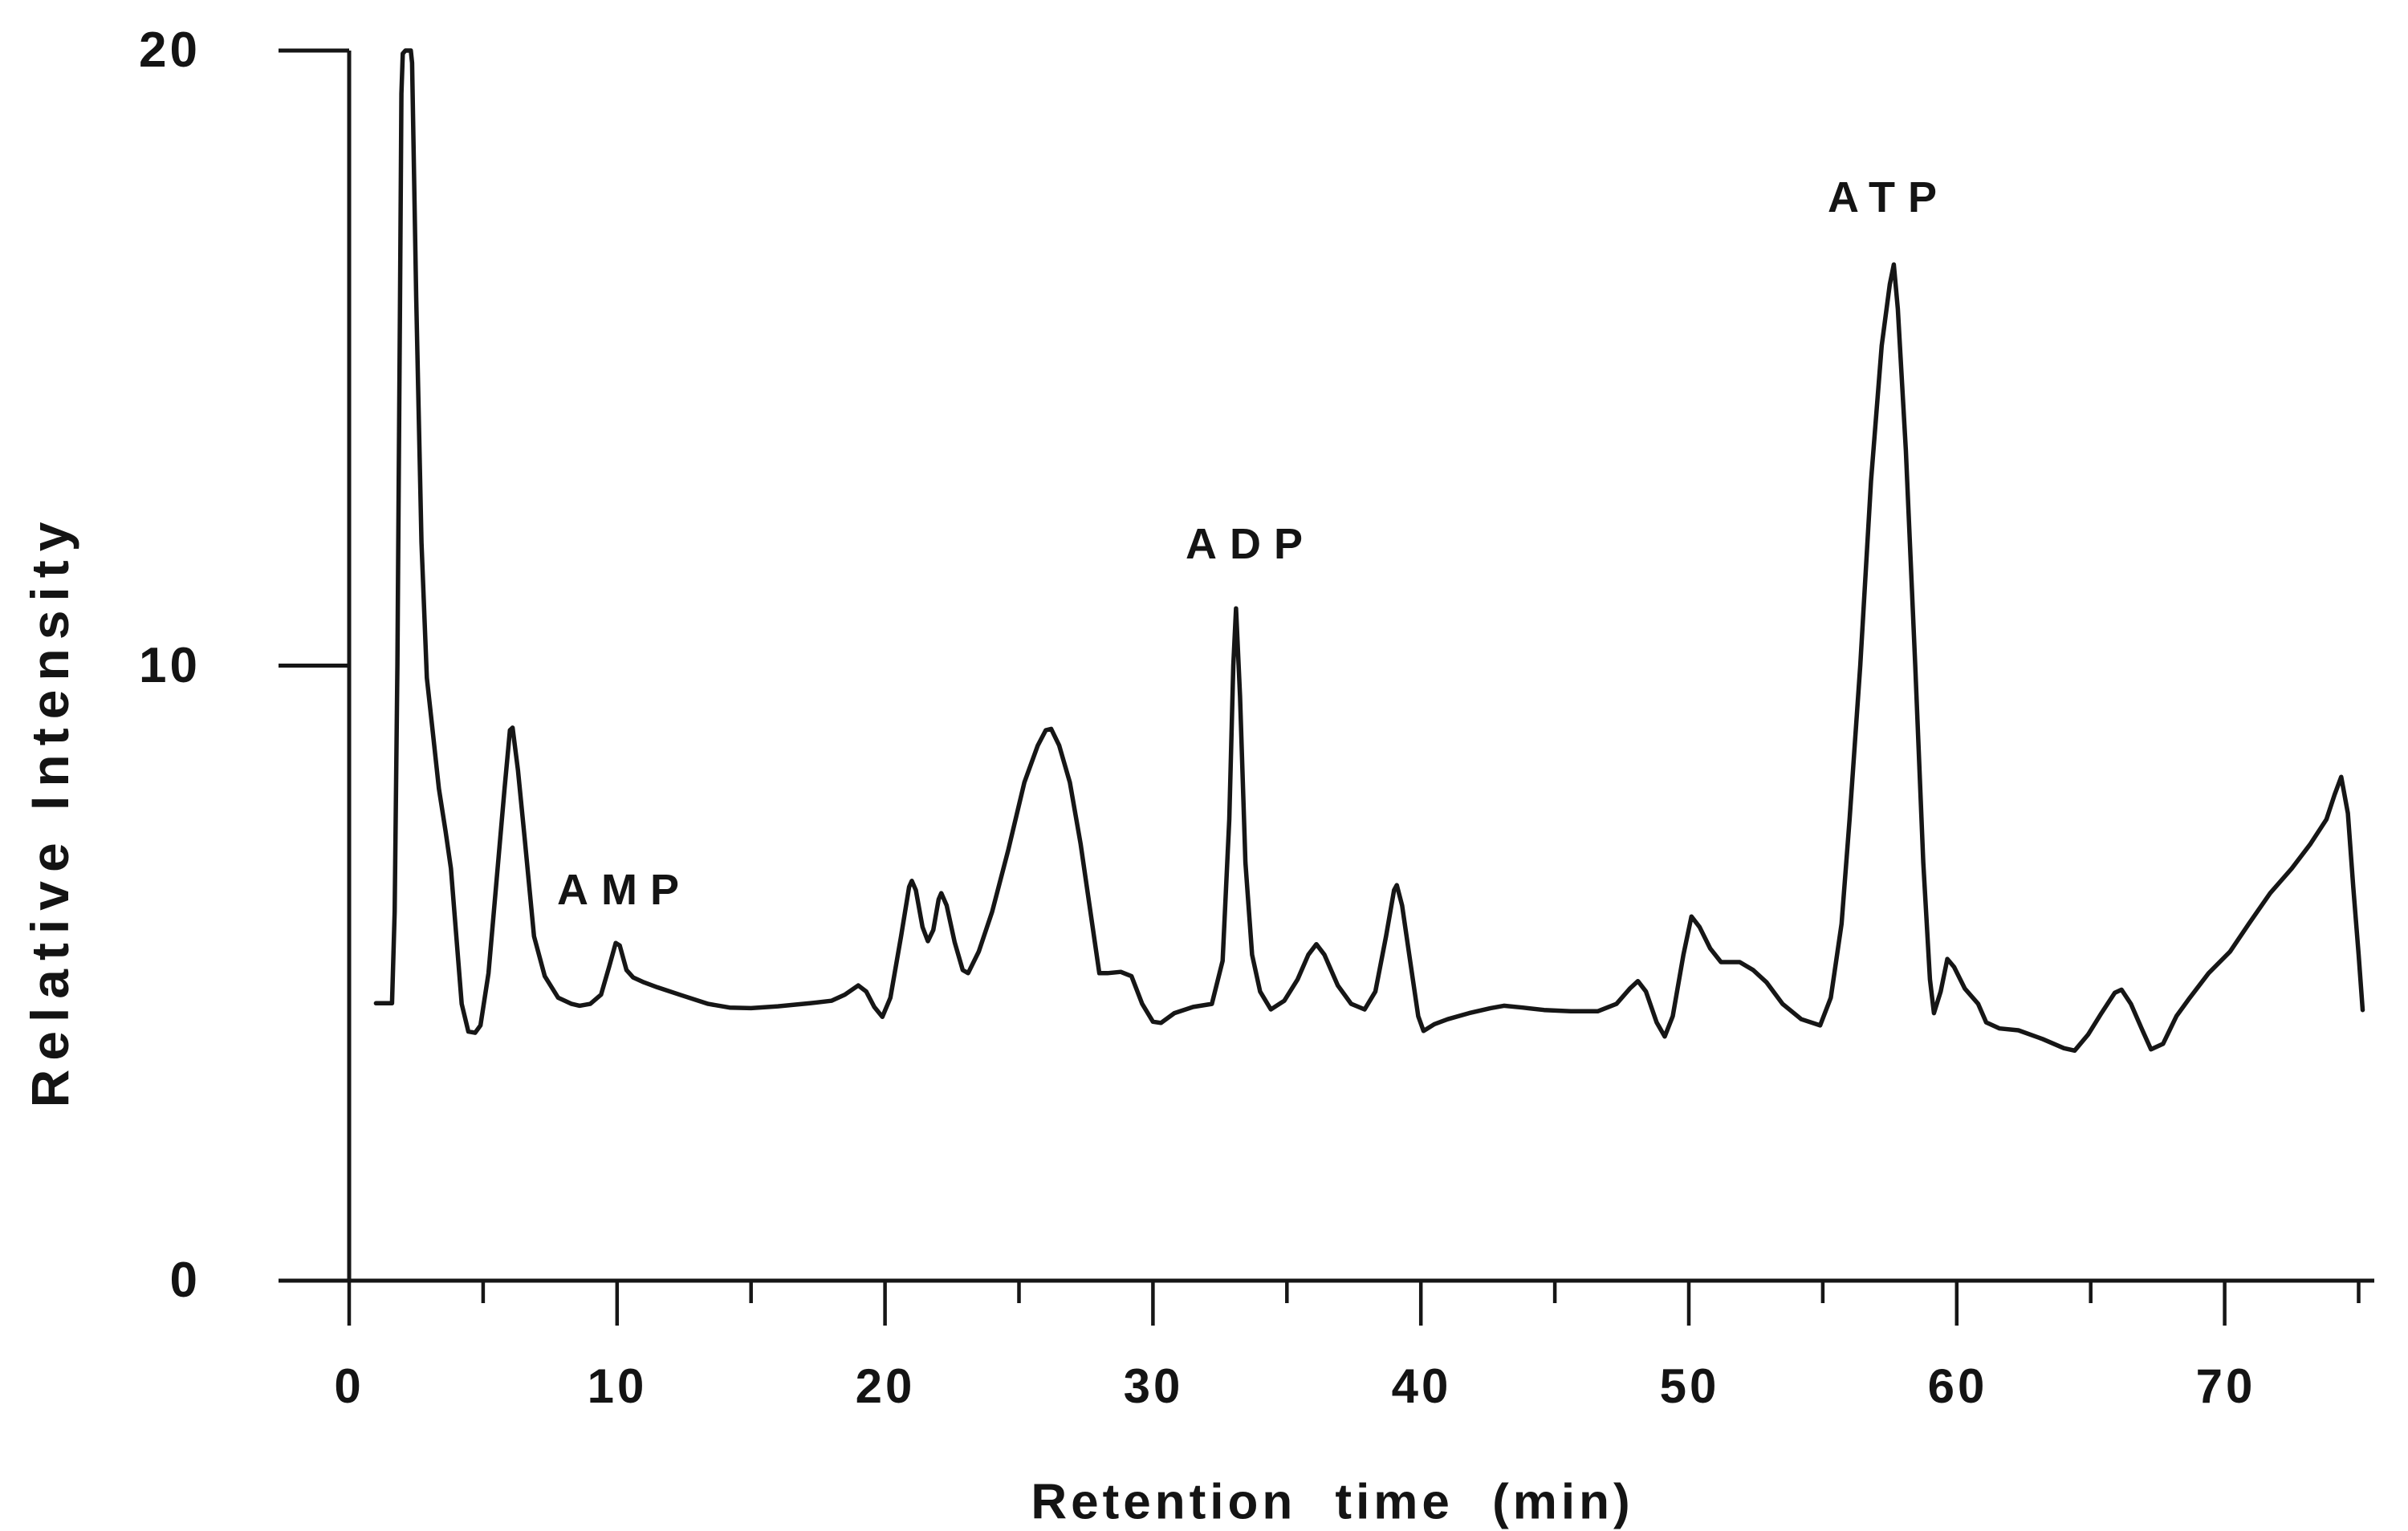 This screenshot has width=2408, height=1531. Describe the element at coordinates (624, 890) in the screenshot. I see `peak-label-amp: AMP` at that location.